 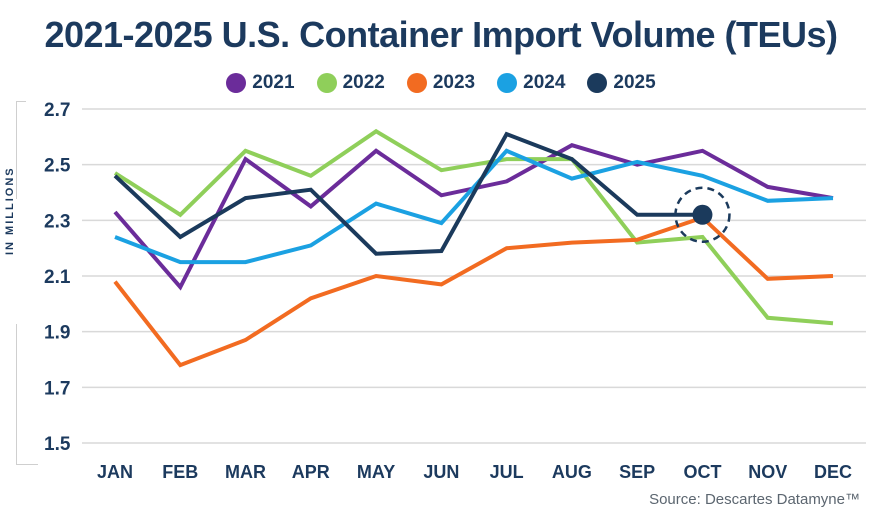 What do you see at coordinates (572, 472) in the screenshot?
I see `x-tick-label: AUG` at bounding box center [572, 472].